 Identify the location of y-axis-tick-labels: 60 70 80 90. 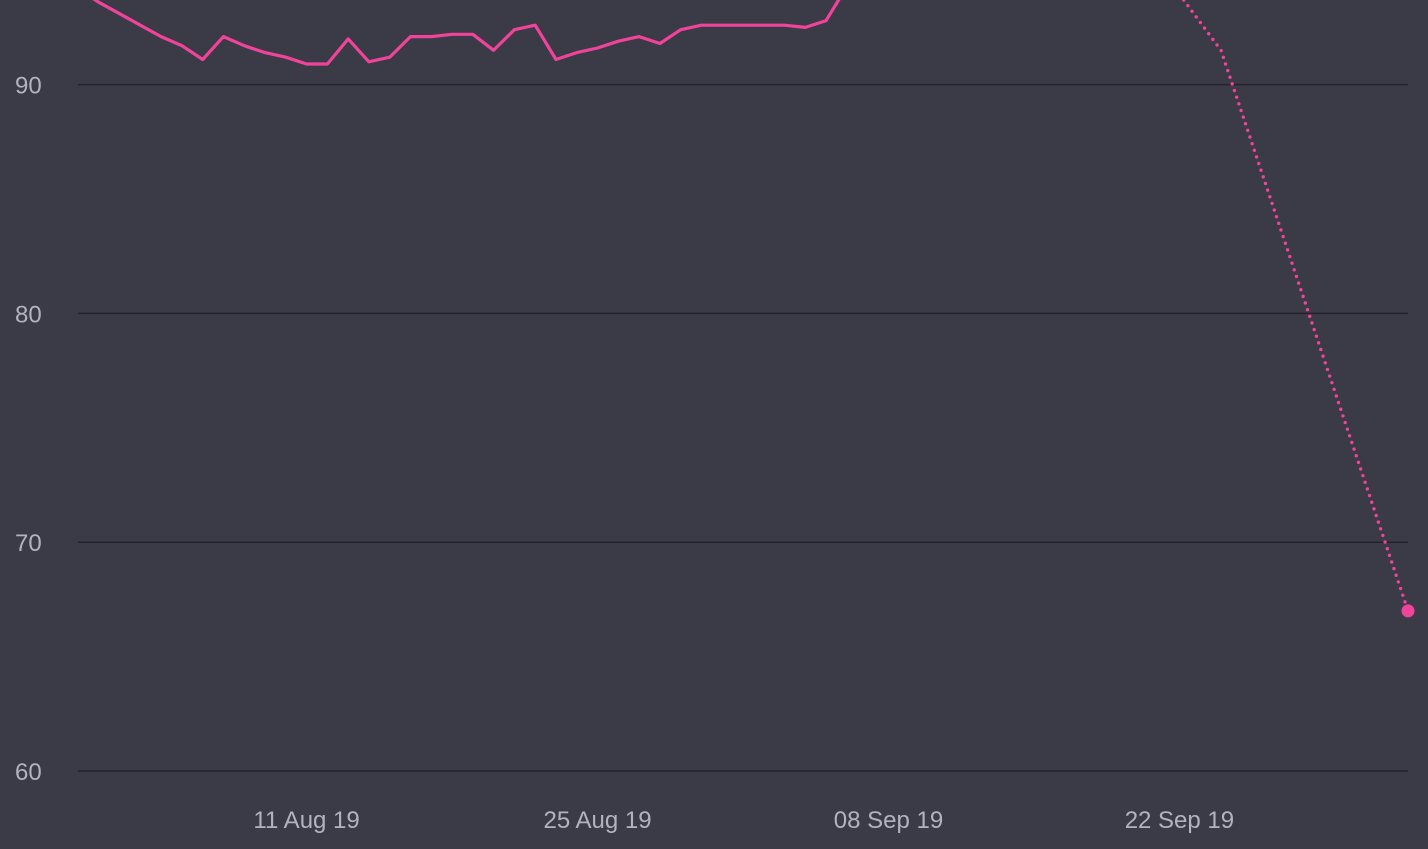
(28, 429).